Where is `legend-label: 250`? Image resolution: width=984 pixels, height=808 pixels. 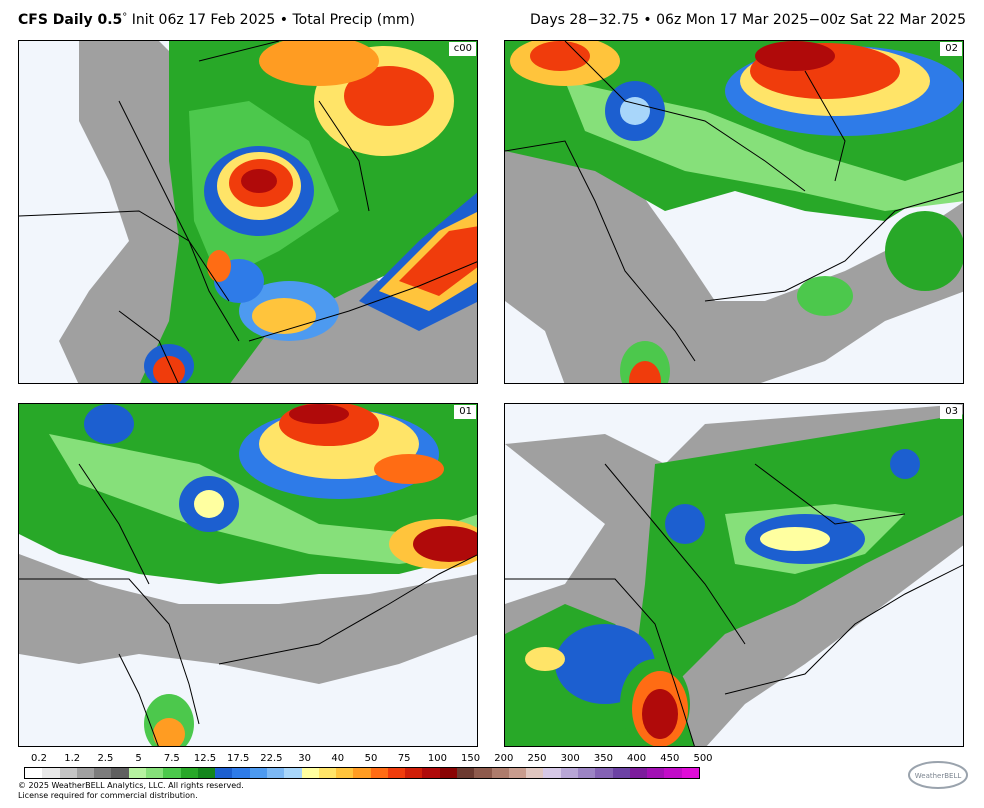
legend-label: 250 is located at coordinates (537, 758).